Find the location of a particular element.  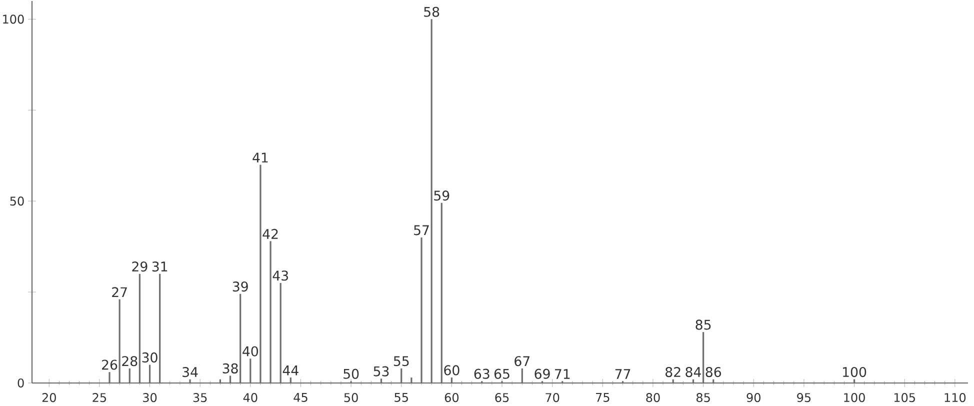

annotation: 86 is located at coordinates (714, 372).